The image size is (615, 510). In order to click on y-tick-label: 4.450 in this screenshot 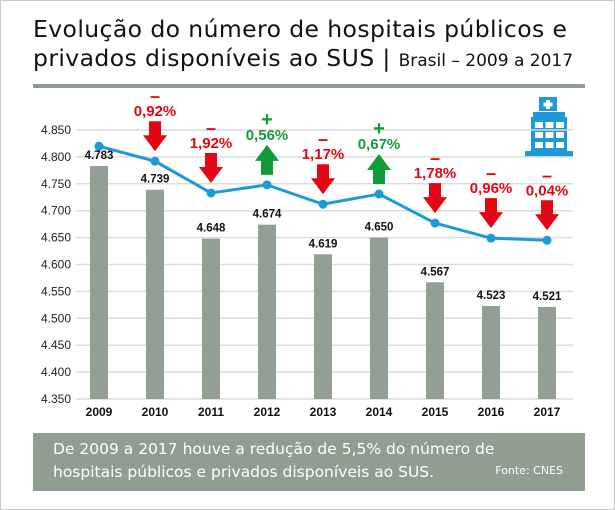, I will do `click(56, 345)`.